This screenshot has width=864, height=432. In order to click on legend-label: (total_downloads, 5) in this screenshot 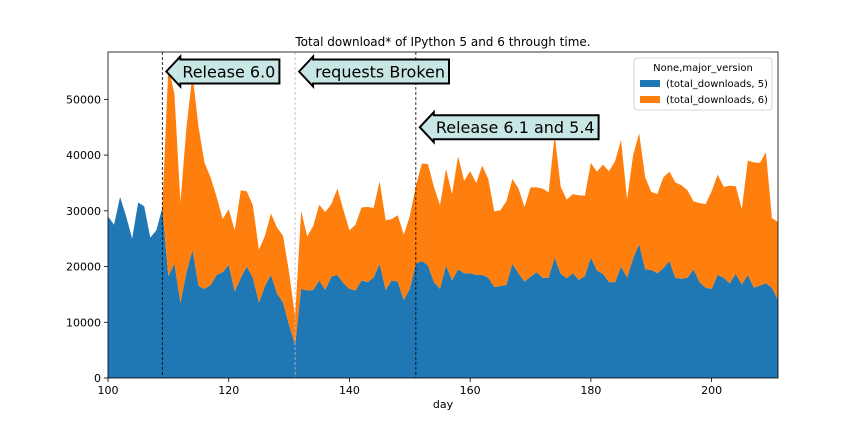, I will do `click(717, 84)`.